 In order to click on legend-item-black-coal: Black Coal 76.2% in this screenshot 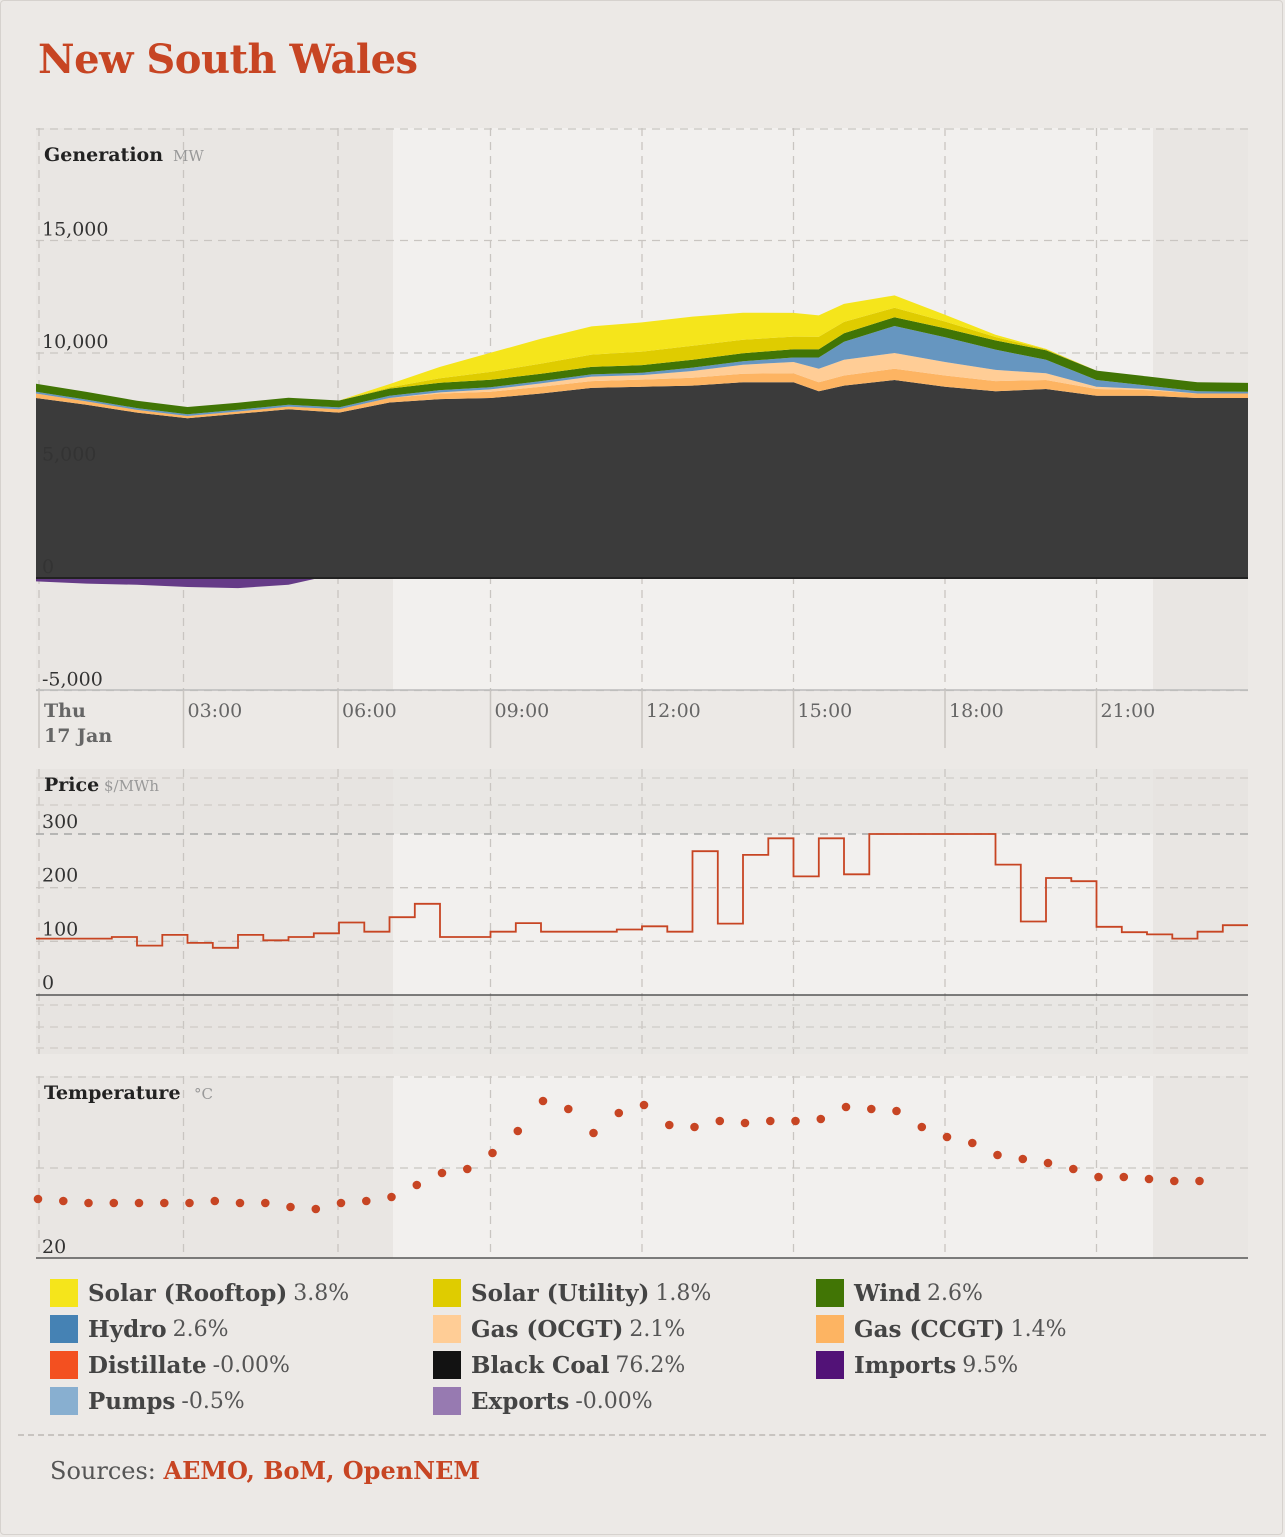, I will do `click(559, 1365)`.